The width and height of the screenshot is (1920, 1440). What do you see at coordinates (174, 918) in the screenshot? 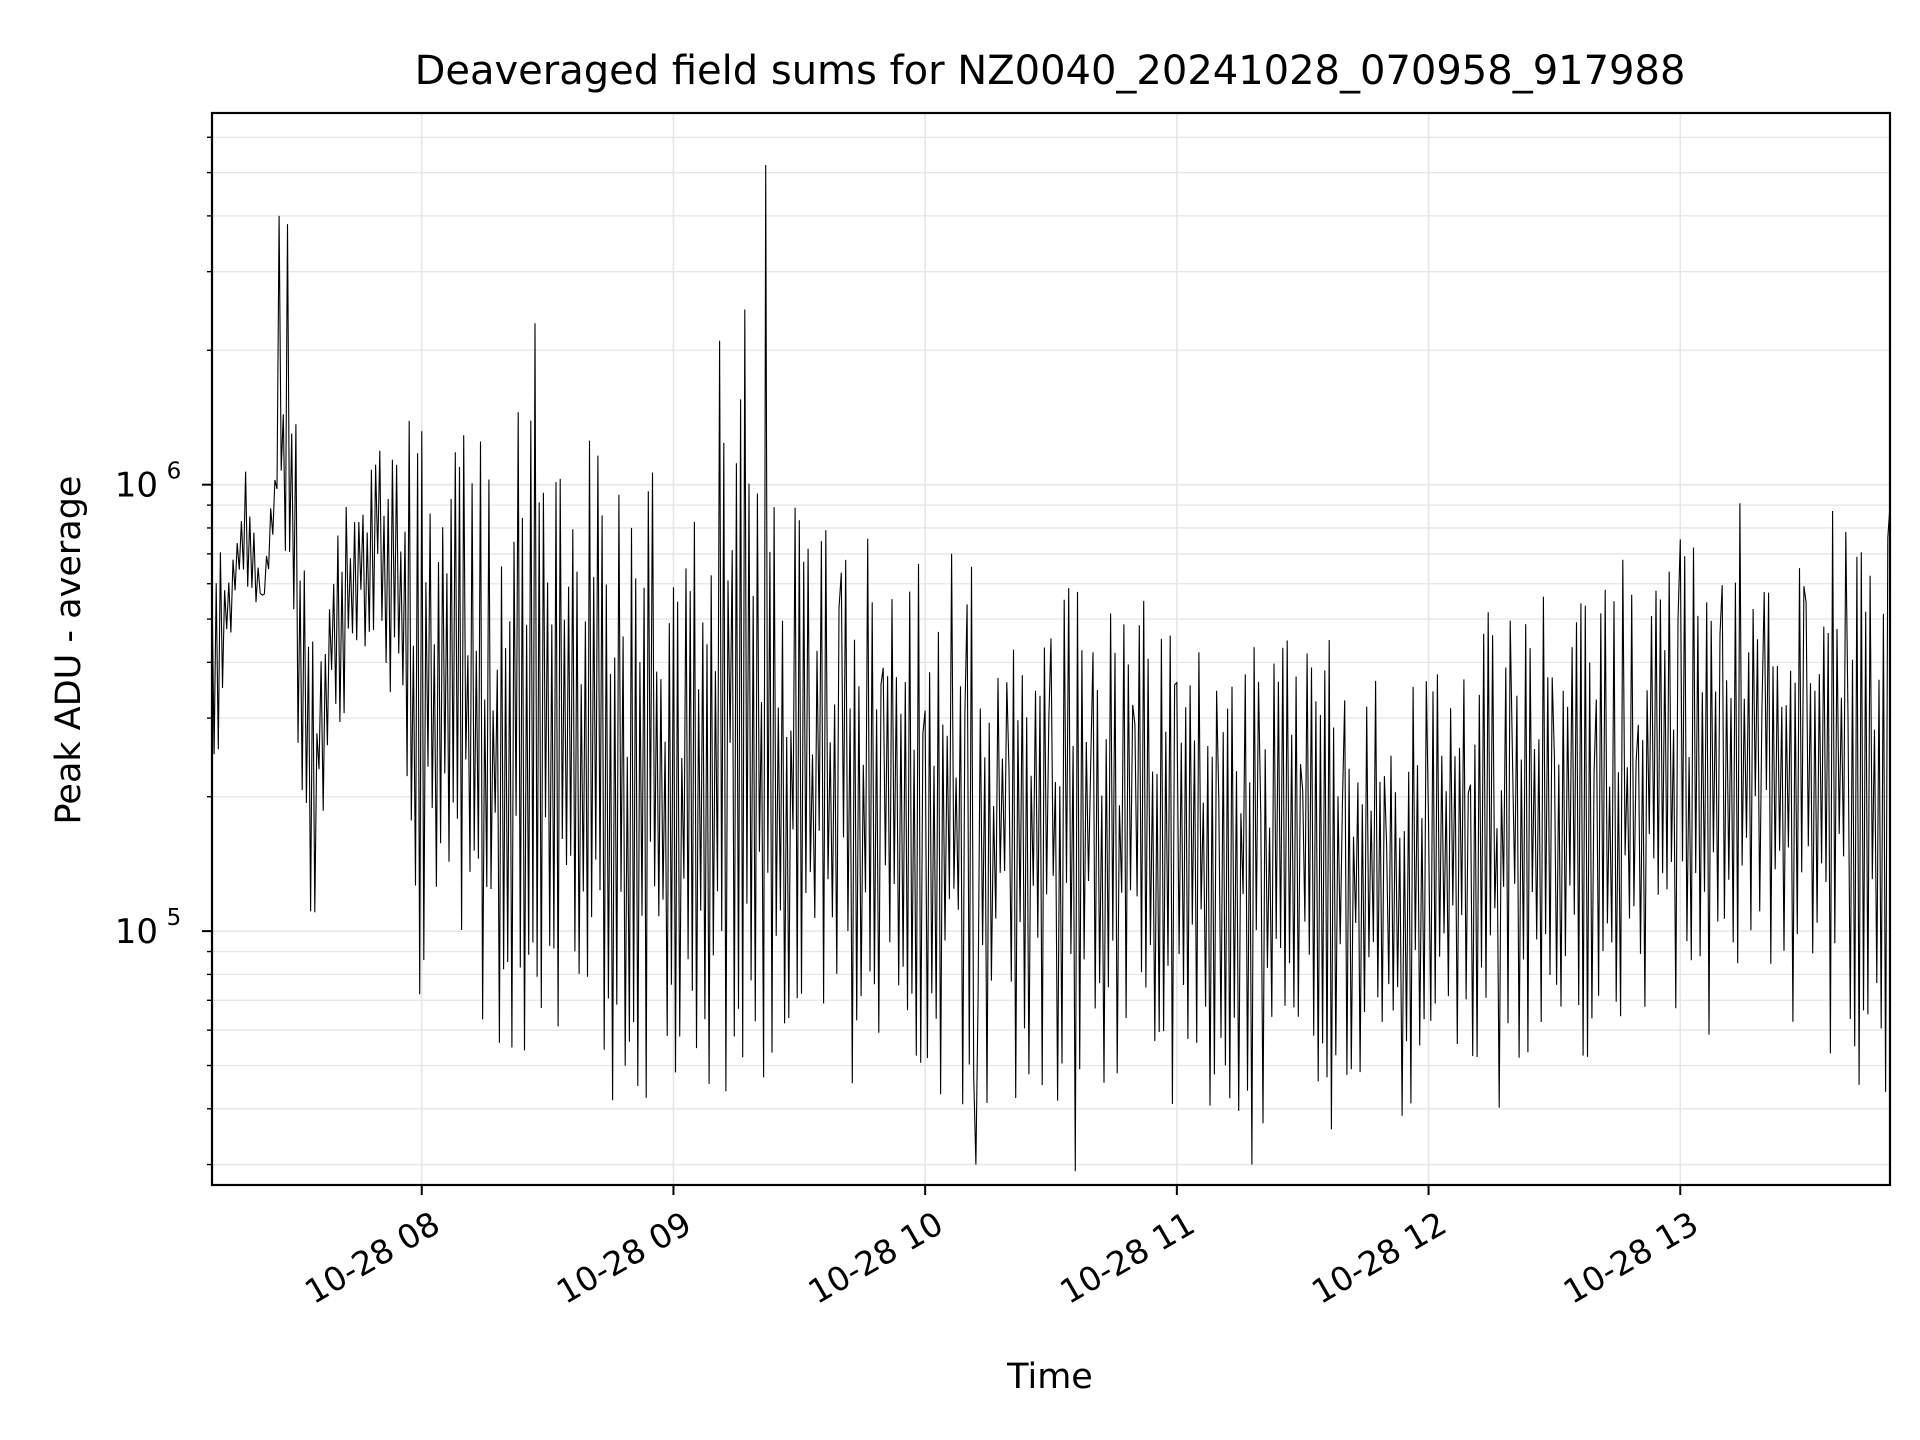
I see `y-tick-exponent: 5` at bounding box center [174, 918].